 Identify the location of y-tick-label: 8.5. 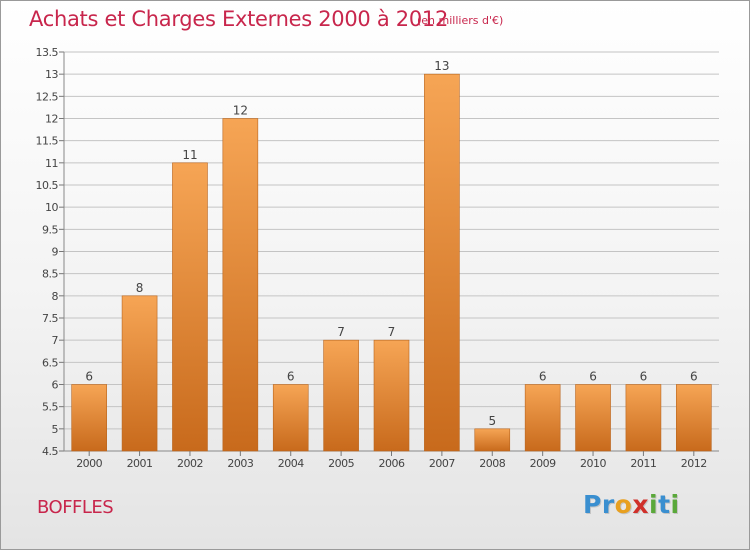
(50, 274).